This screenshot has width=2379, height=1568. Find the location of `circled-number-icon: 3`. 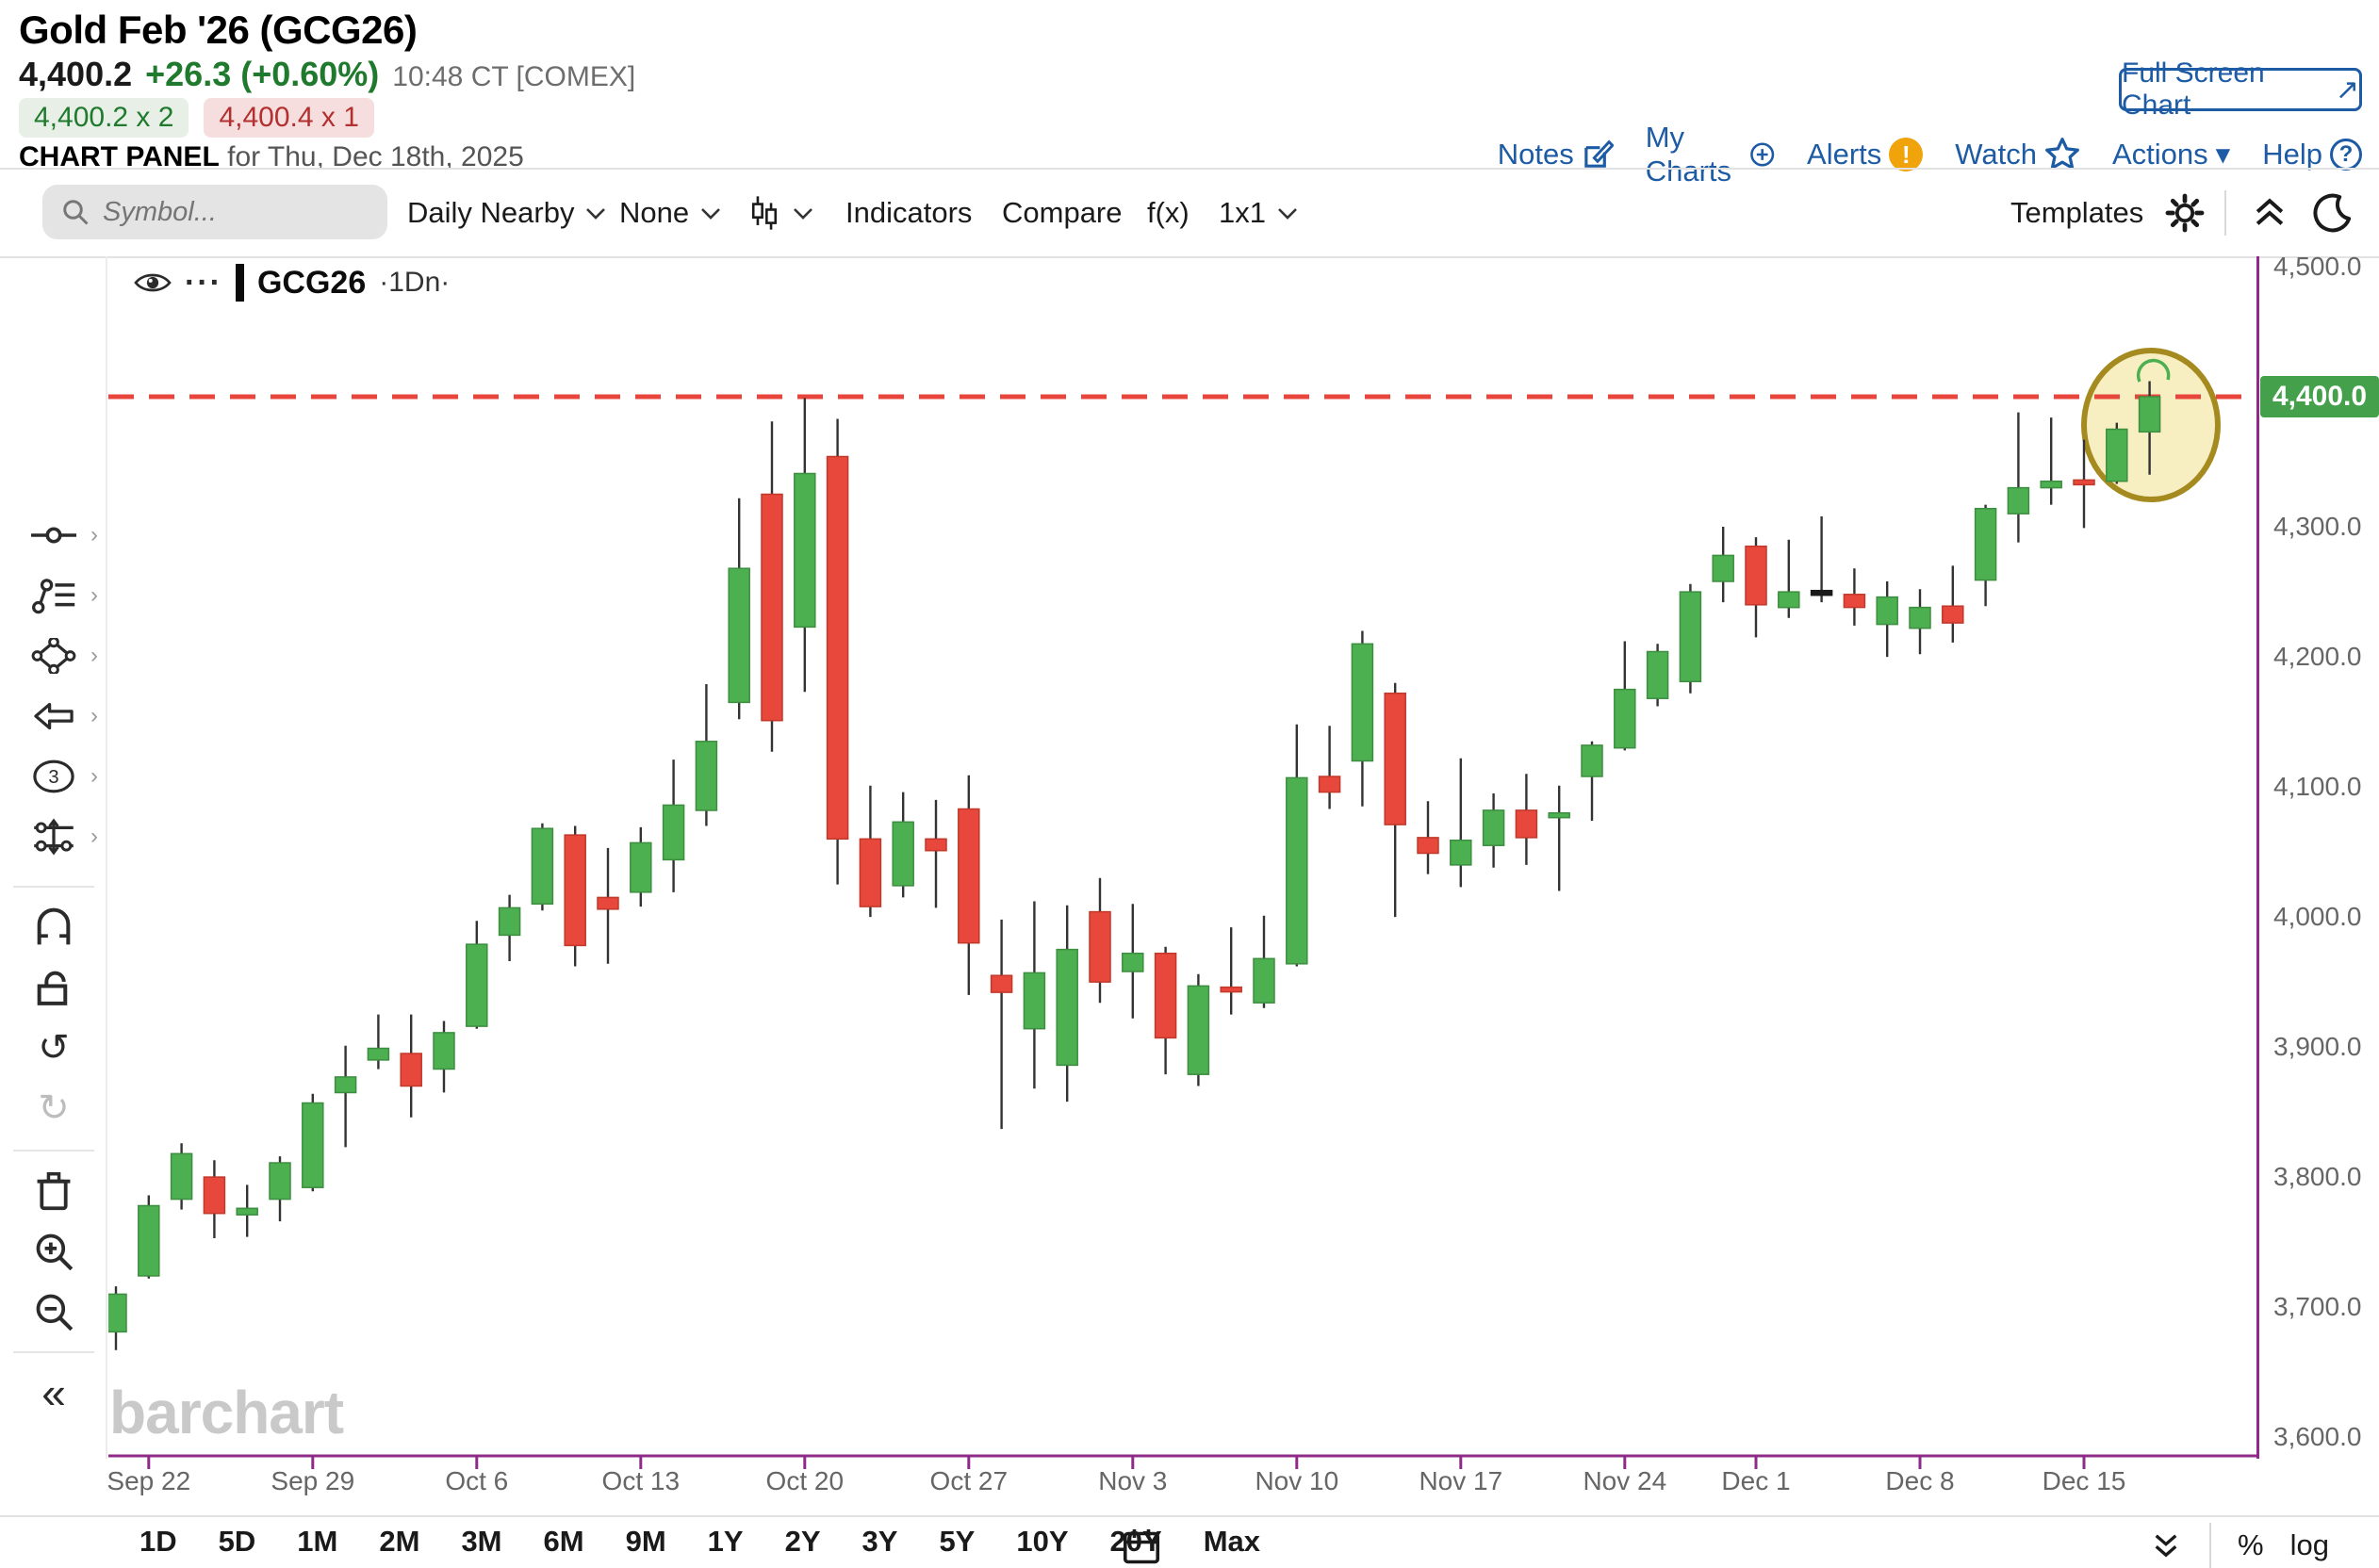

circled-number-icon: 3 is located at coordinates (53, 777).